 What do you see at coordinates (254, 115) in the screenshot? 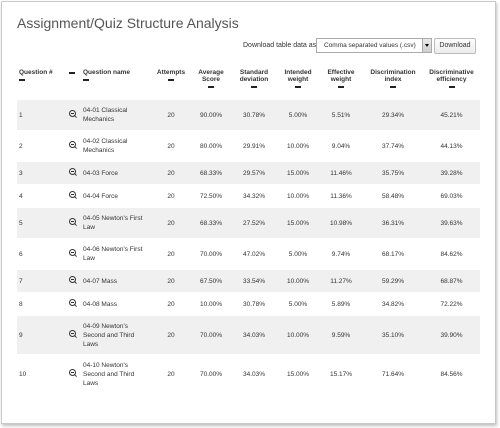
I see `std-cell: 30.78%` at bounding box center [254, 115].